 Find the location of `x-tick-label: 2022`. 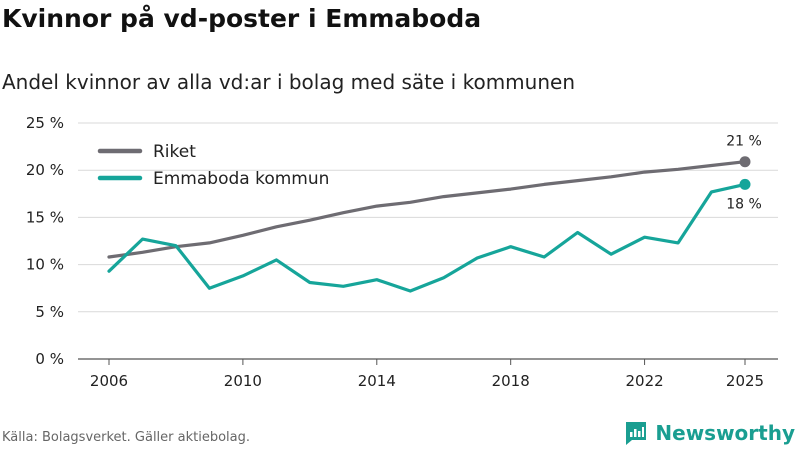

x-tick-label: 2022 is located at coordinates (644, 381).